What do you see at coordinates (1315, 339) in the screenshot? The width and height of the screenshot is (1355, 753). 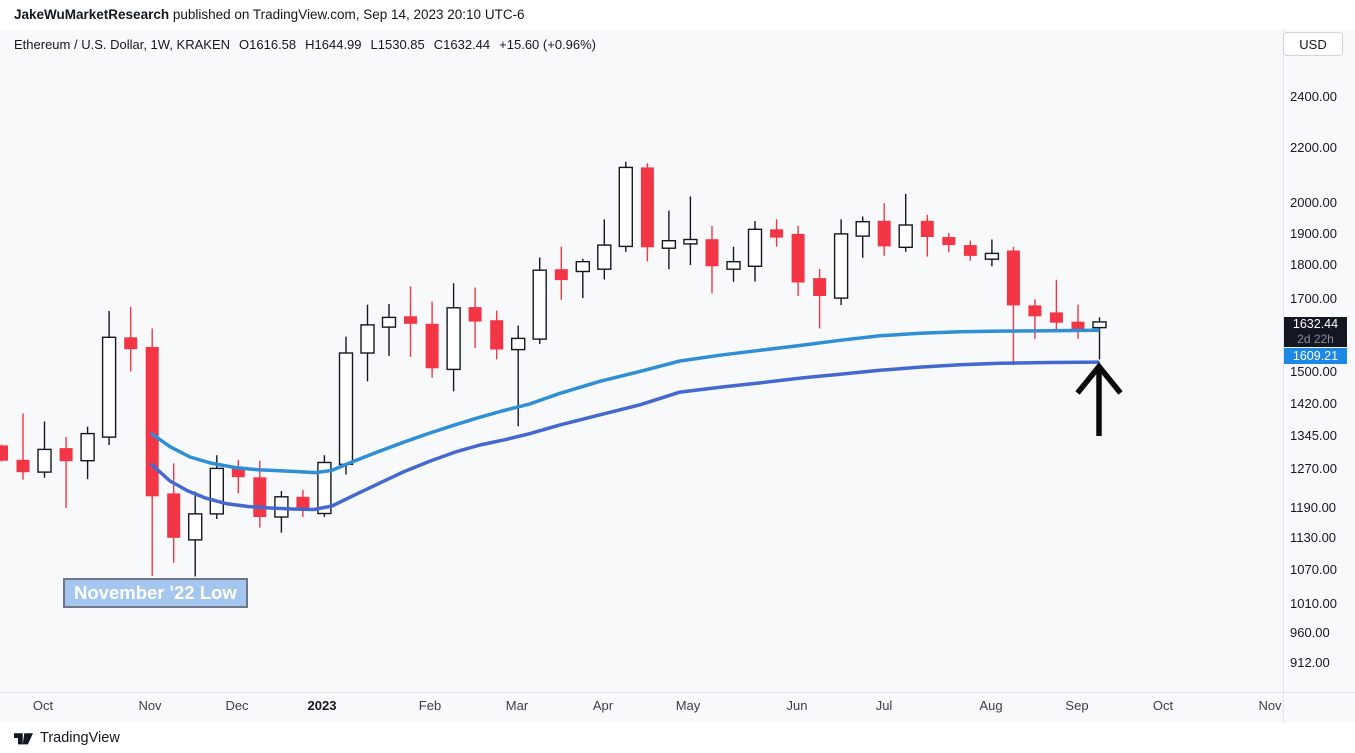 I see `bar-countdown: 2d 22h` at bounding box center [1315, 339].